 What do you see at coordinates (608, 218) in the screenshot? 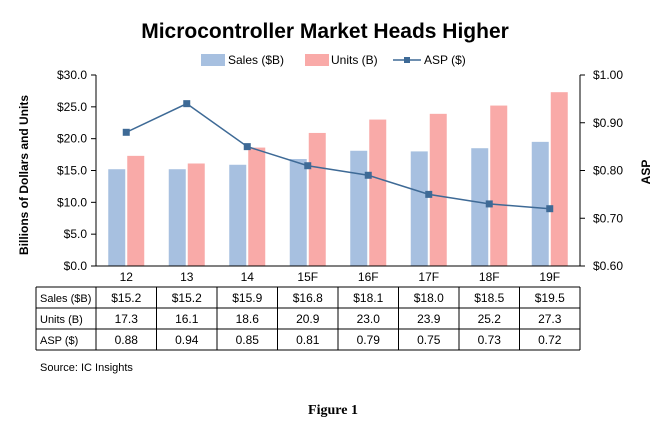
I see `y2-tick-label: $0.70` at bounding box center [608, 218].